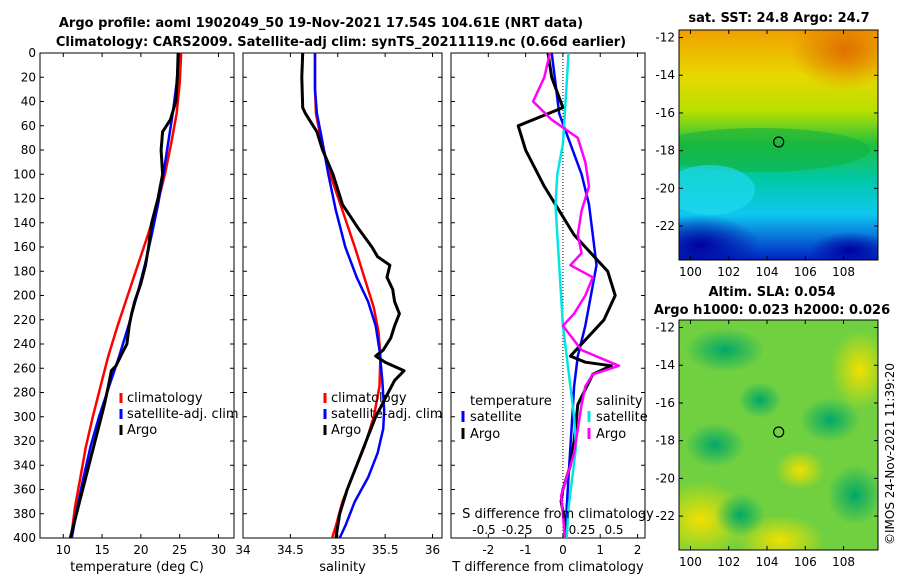 Image resolution: width=900 pixels, height=580 pixels. What do you see at coordinates (719, 237) in the screenshot?
I see `sst-cold-patch` at bounding box center [719, 237].